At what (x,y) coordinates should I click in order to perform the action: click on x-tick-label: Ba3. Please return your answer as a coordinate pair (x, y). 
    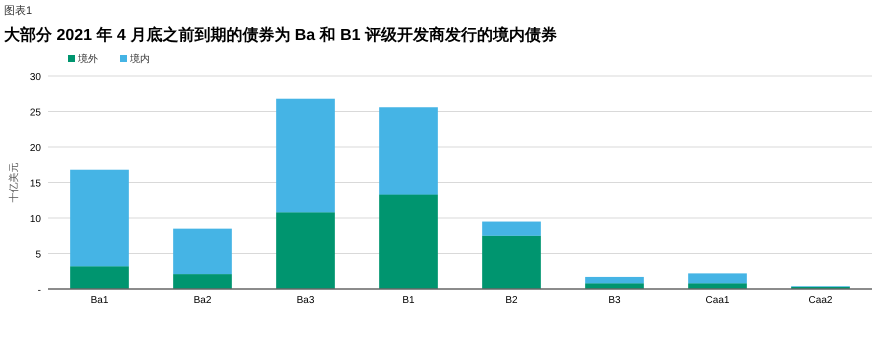
    Looking at the image, I should click on (305, 300).